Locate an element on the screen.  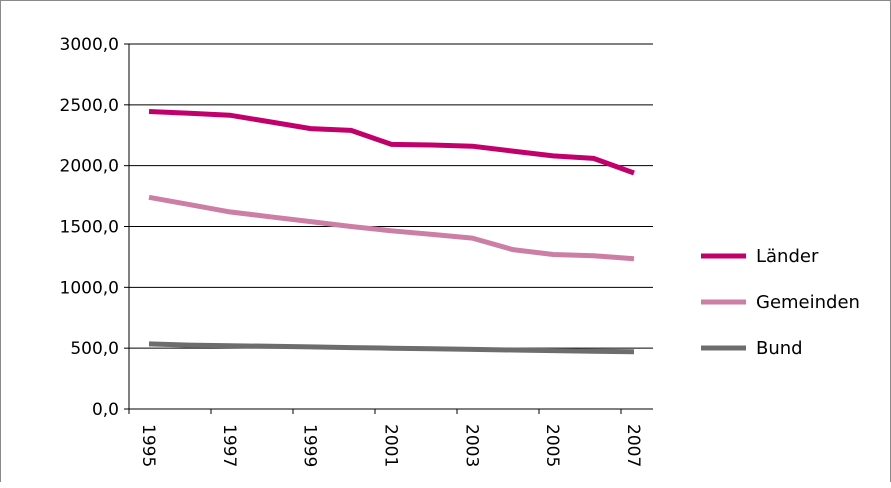
x-tick-label: 2007 is located at coordinates (633, 445).